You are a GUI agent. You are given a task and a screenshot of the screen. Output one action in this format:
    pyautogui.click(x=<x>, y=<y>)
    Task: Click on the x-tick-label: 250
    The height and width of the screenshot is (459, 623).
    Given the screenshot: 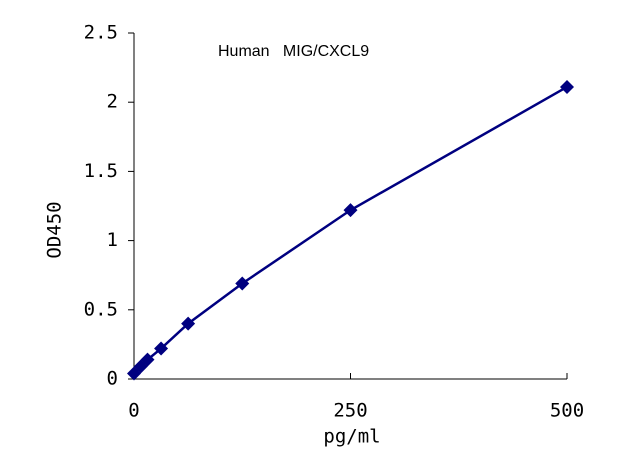 What is the action you would take?
    pyautogui.click(x=350, y=411)
    